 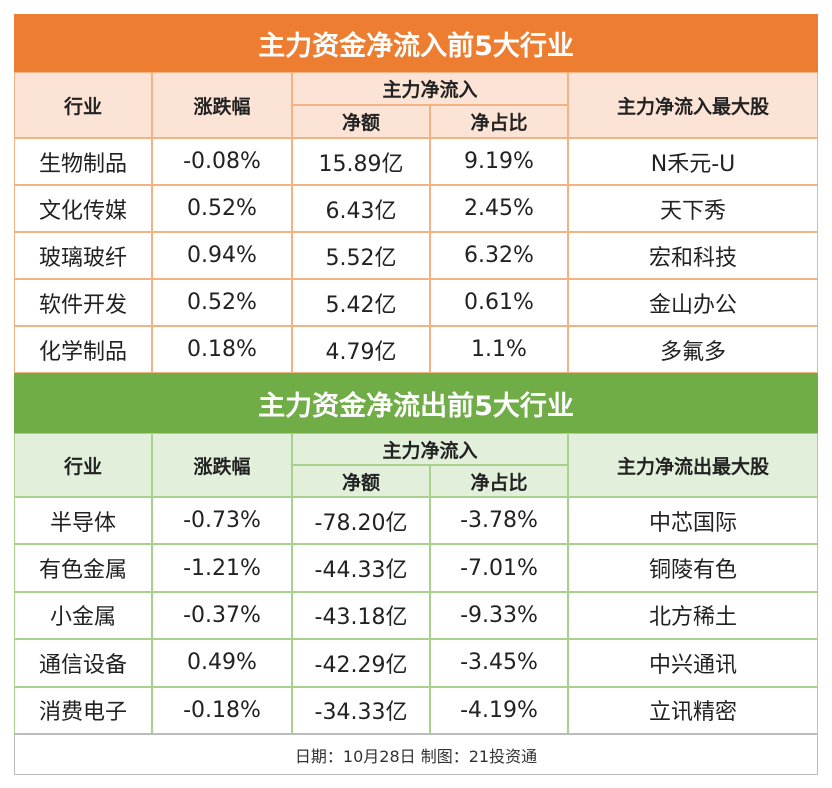 I want to click on table-cell: -0.37%, so click(x=222, y=615).